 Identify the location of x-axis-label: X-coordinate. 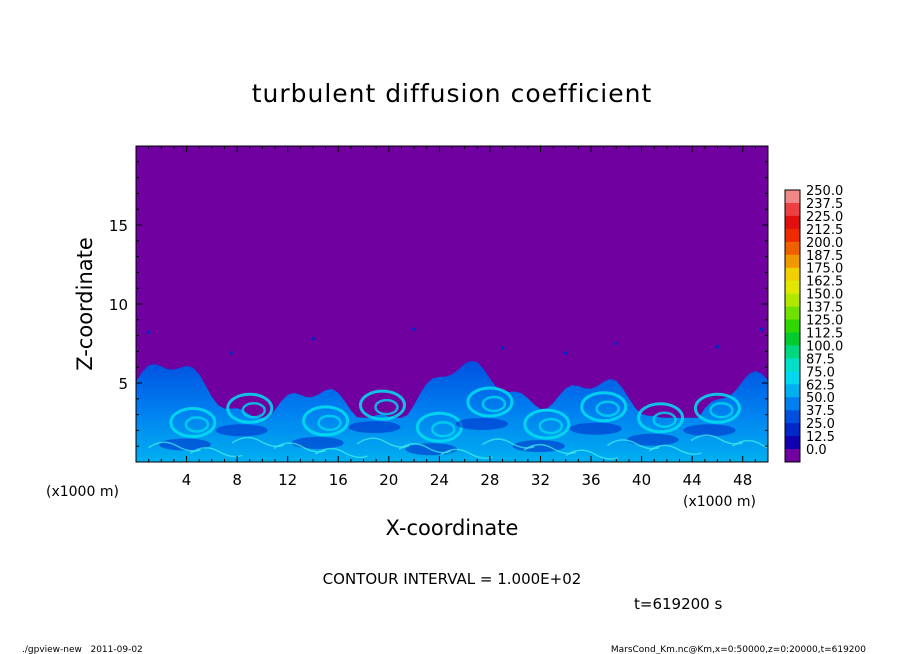
(452, 528).